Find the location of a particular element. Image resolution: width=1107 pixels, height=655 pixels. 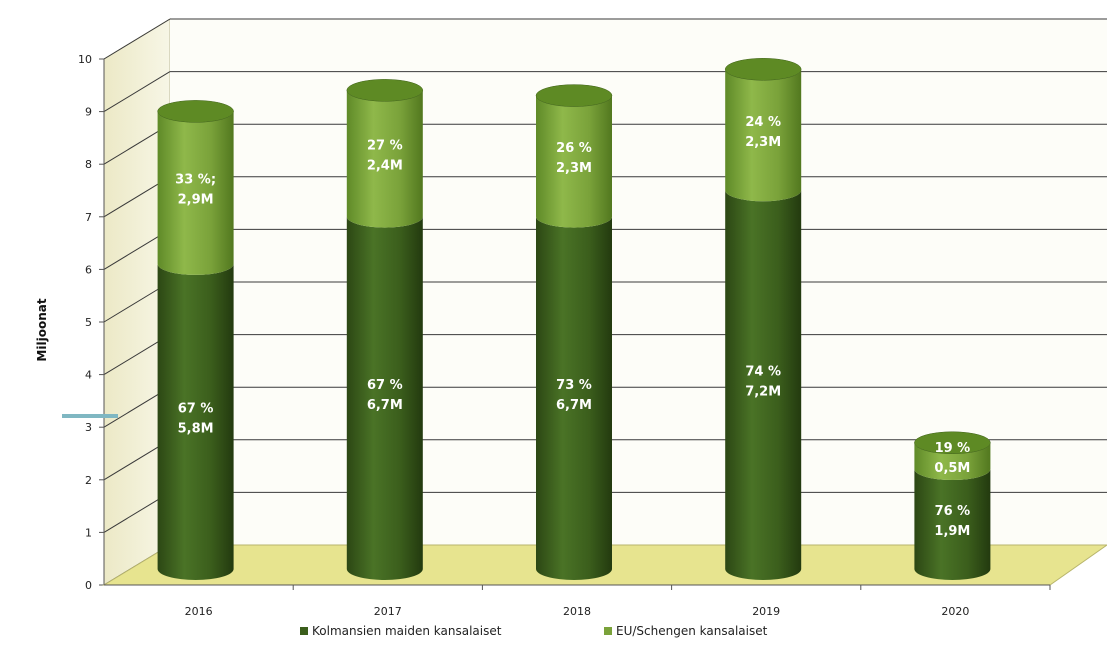

y-tick-label: 3 is located at coordinates (88, 427).